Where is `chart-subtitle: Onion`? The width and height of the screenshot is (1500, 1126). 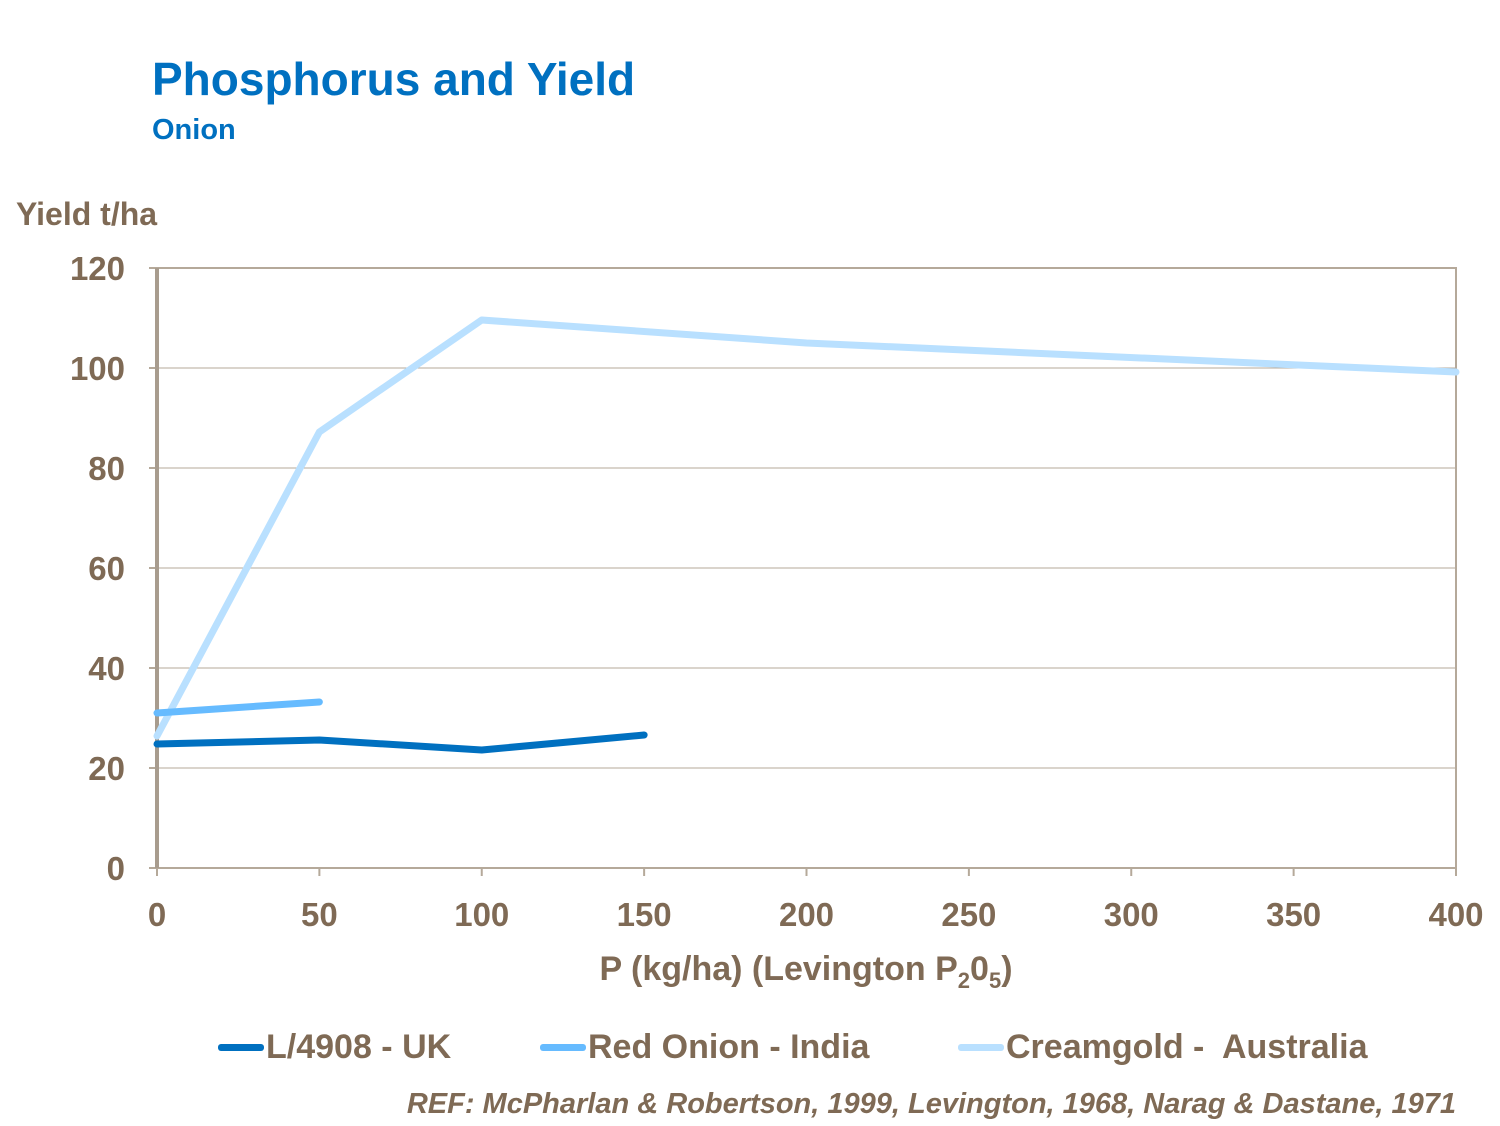 chart-subtitle: Onion is located at coordinates (194, 130).